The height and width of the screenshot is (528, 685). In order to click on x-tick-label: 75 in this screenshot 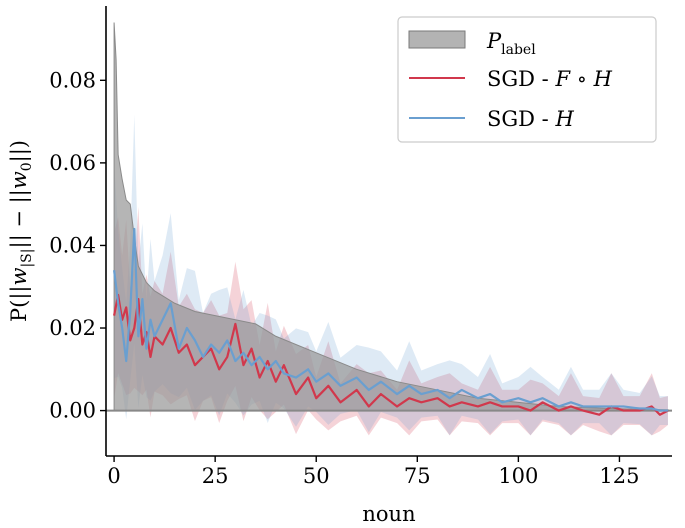, I will do `click(417, 476)`.